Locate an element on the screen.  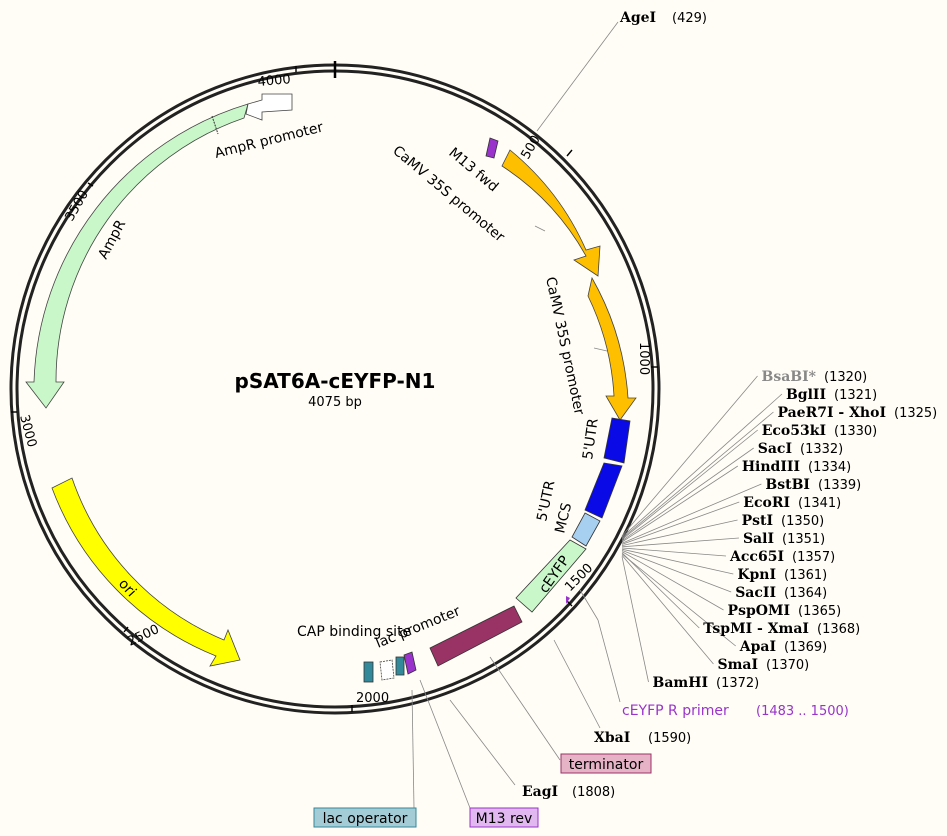
boxed-terminator: terminator is located at coordinates (606, 763).